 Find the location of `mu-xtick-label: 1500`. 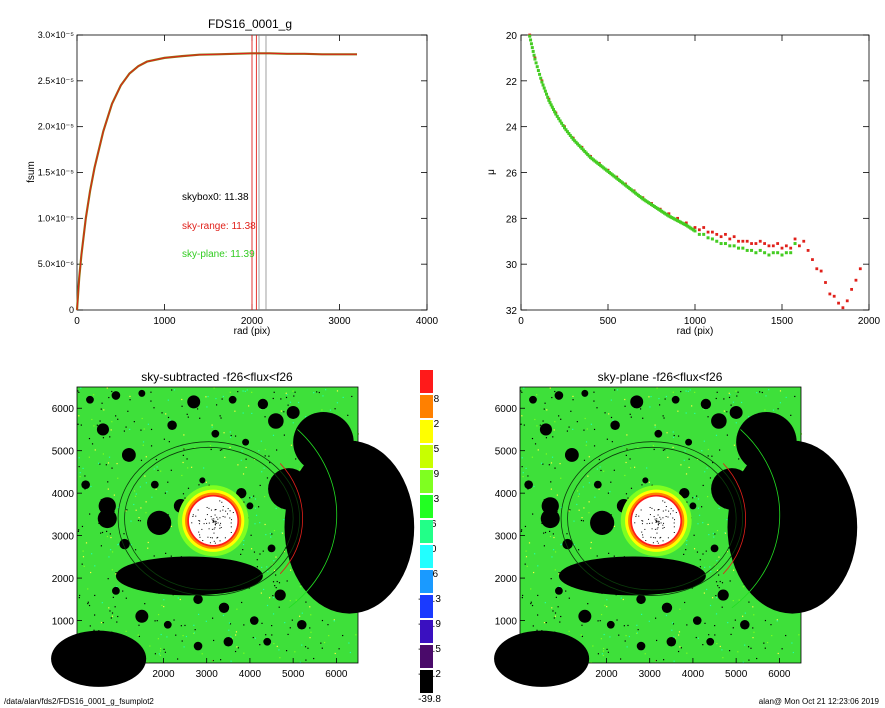

mu-xtick-label: 1500 is located at coordinates (782, 321).